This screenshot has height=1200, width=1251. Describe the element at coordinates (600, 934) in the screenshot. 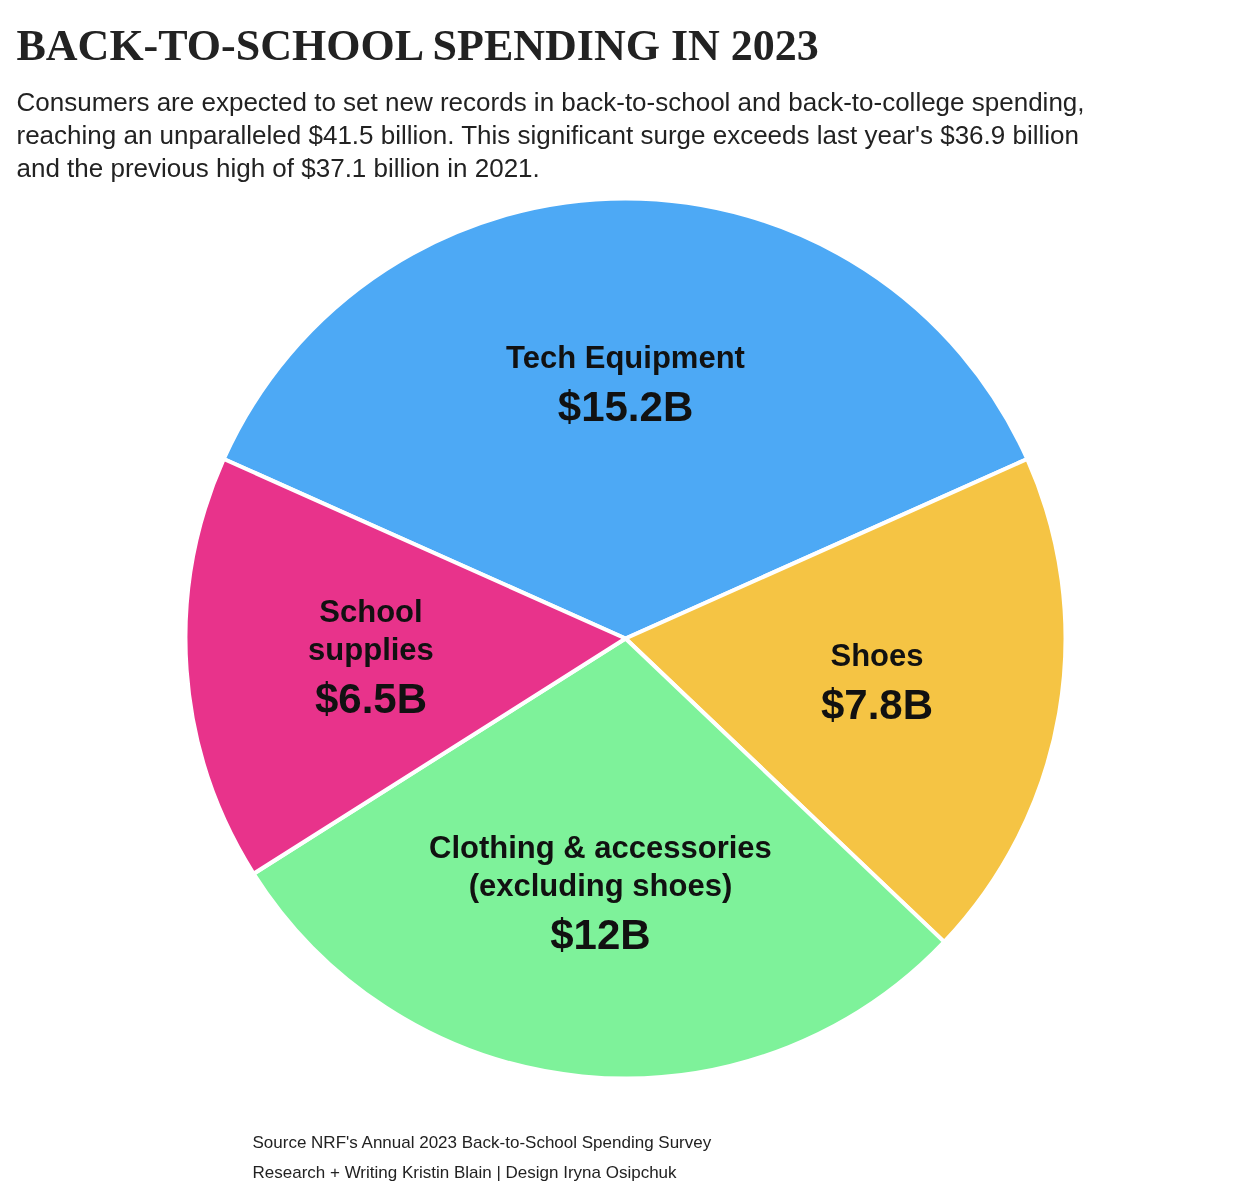

I see `data-label: $12B` at that location.